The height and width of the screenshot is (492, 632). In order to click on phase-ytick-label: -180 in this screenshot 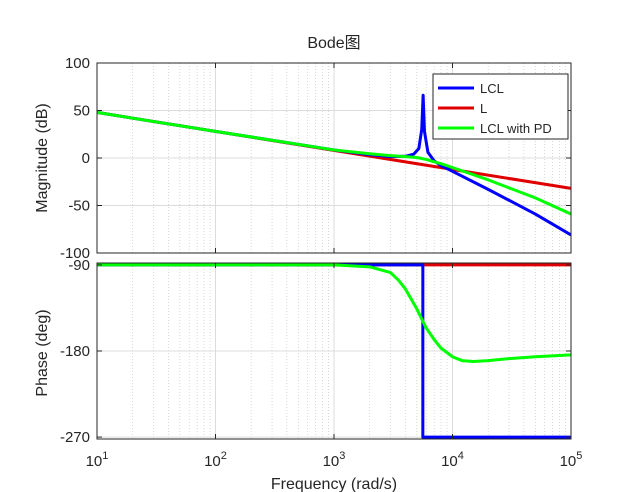, I will do `click(75, 351)`.